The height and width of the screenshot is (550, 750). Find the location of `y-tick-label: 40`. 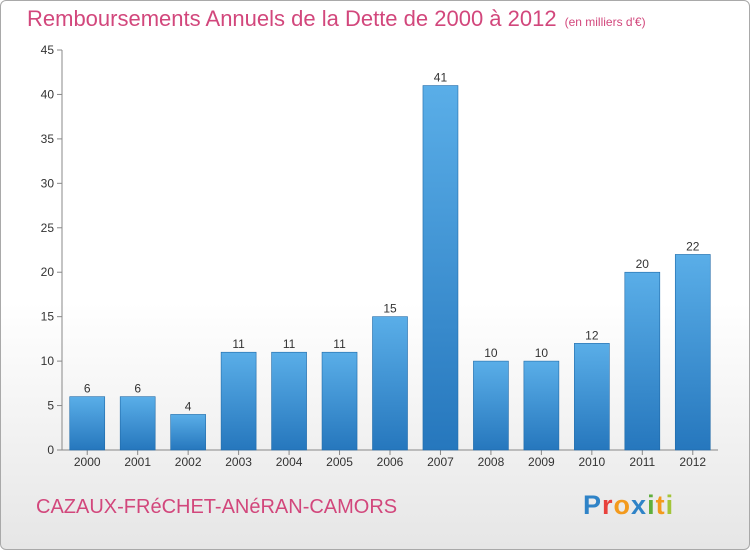

y-tick-label: 40 is located at coordinates (48, 94).